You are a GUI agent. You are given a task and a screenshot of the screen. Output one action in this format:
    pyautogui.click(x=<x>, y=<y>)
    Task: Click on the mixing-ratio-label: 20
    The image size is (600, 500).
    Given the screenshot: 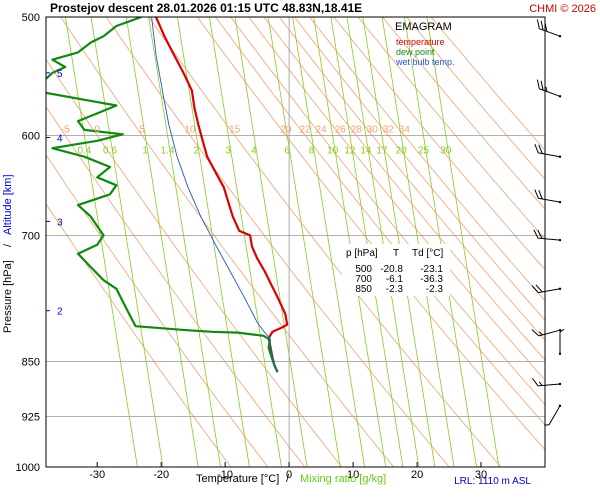 What is the action you would take?
    pyautogui.click(x=402, y=150)
    